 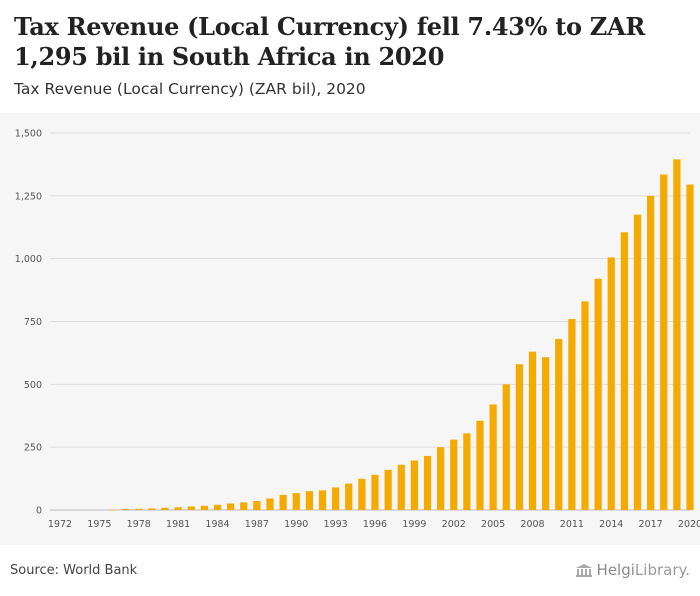 What do you see at coordinates (624, 371) in the screenshot?
I see `bar-2015` at bounding box center [624, 371].